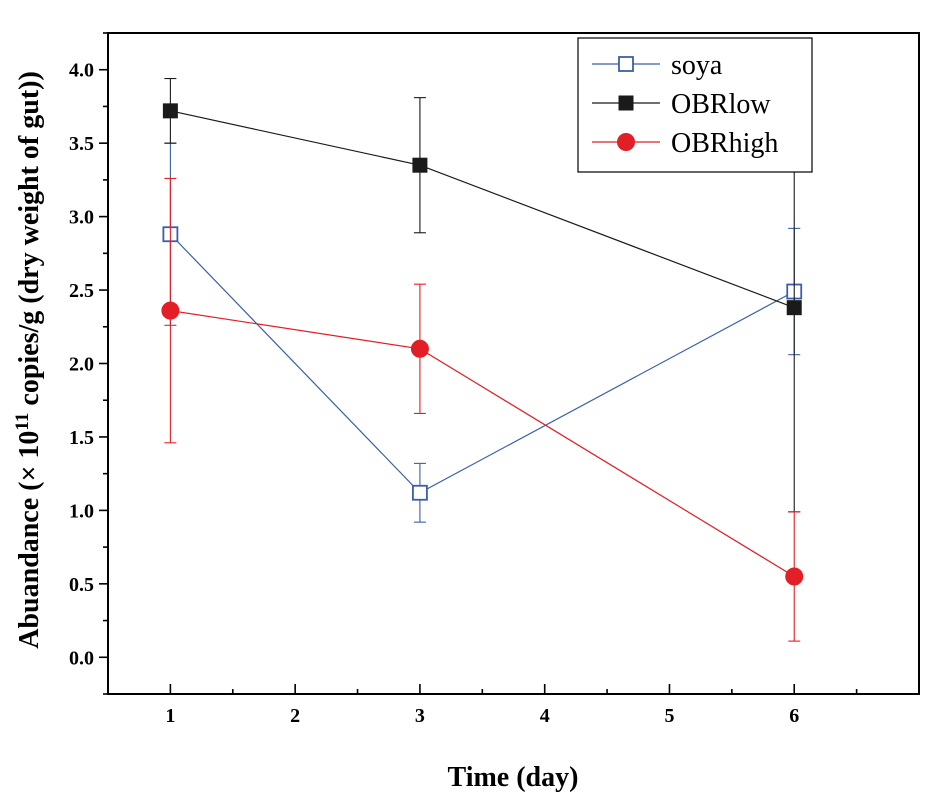 This screenshot has width=951, height=798. I want to click on legend-item-OBRlow: OBRlow, so click(681, 104).